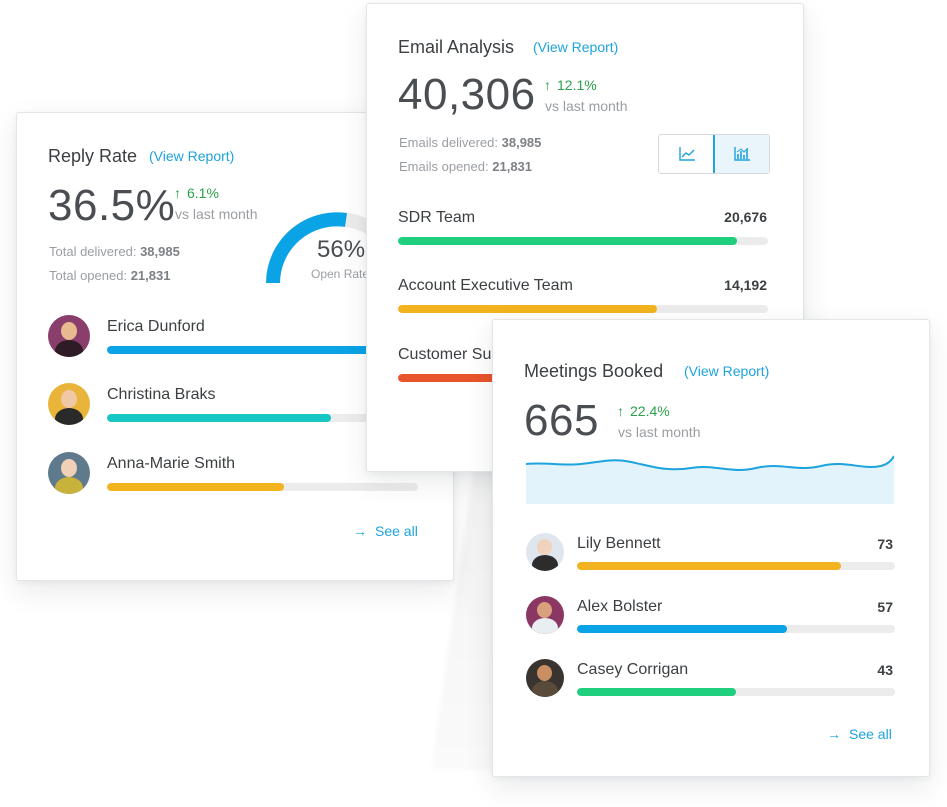 The image size is (947, 807). What do you see at coordinates (112, 205) in the screenshot?
I see `reply-rate-value: 36.5%` at bounding box center [112, 205].